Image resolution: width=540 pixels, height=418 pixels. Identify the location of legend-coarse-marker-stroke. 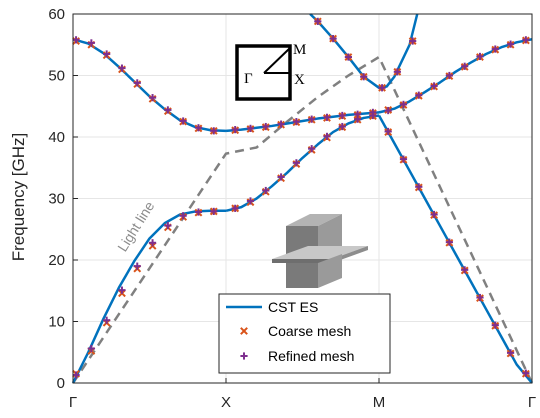
(244, 331).